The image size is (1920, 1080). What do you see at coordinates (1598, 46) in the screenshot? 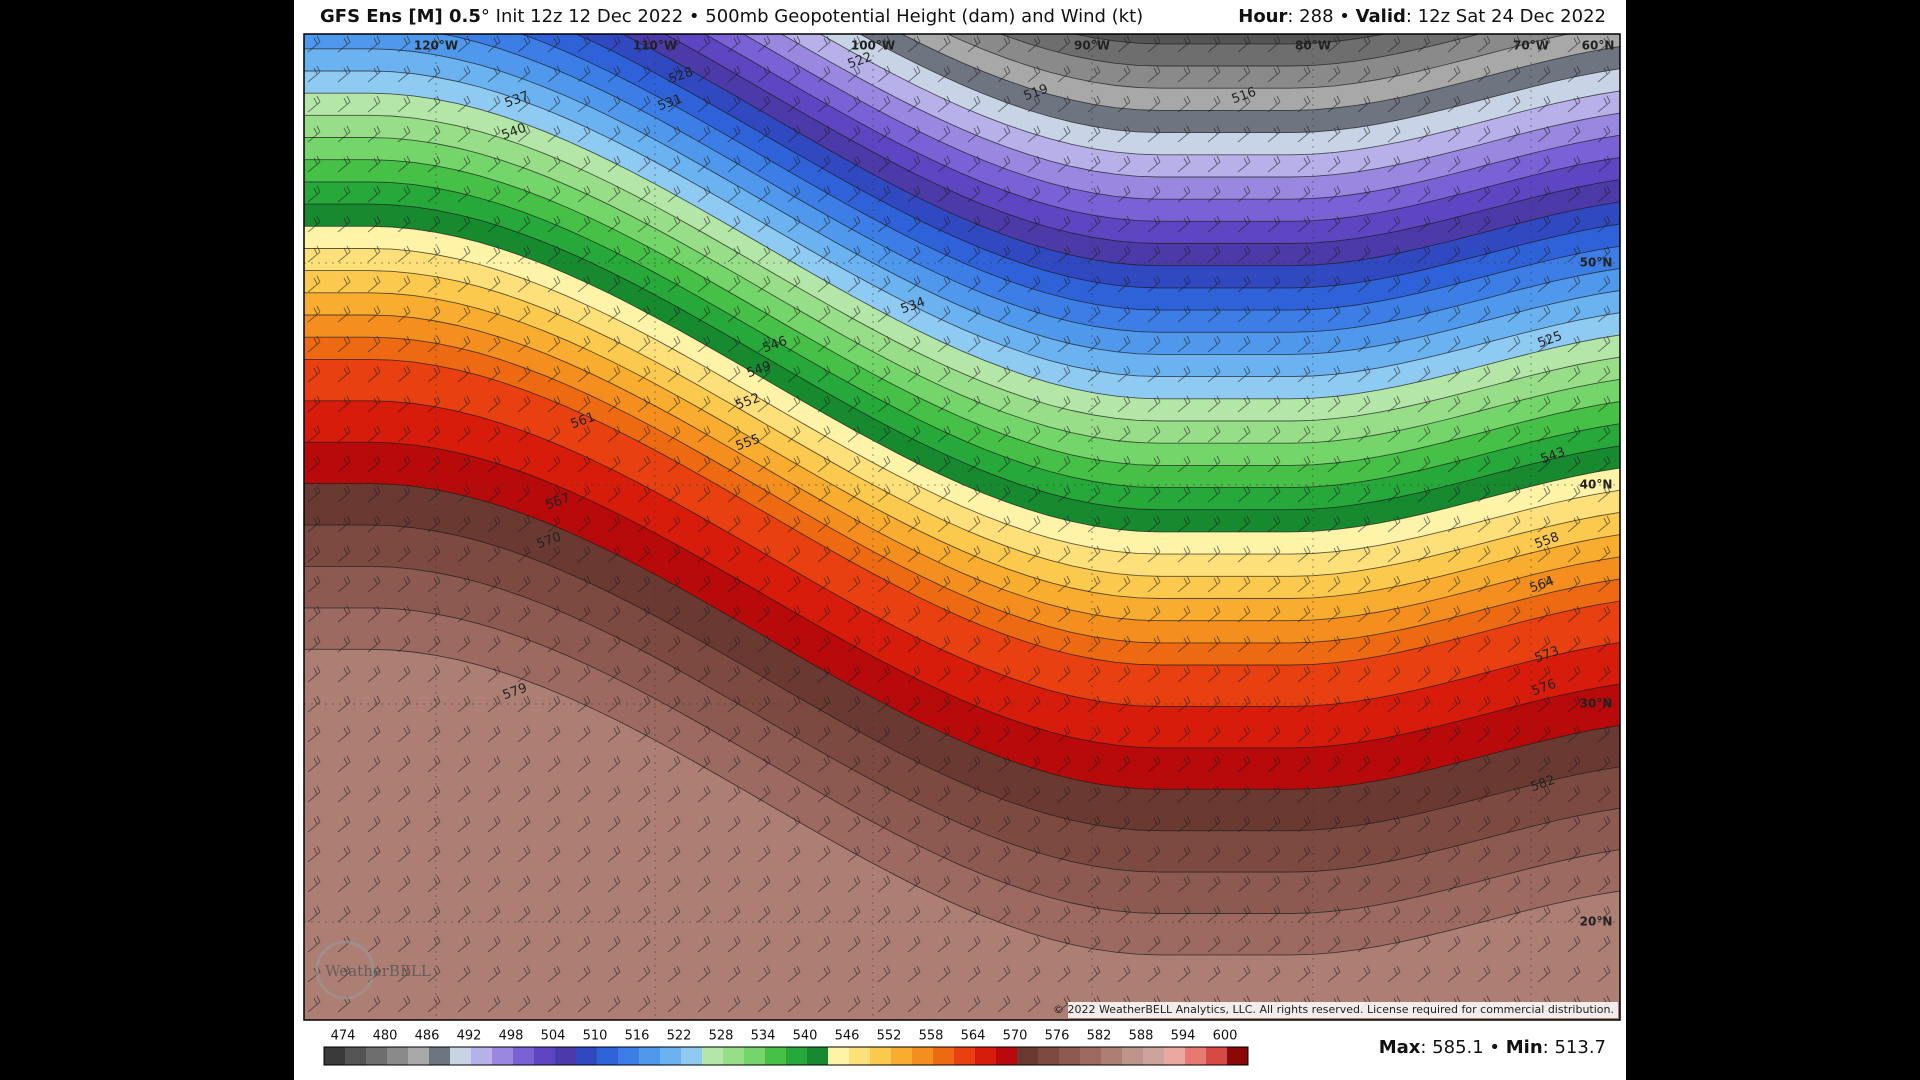
I see `latitude-label: 60°N` at bounding box center [1598, 46].